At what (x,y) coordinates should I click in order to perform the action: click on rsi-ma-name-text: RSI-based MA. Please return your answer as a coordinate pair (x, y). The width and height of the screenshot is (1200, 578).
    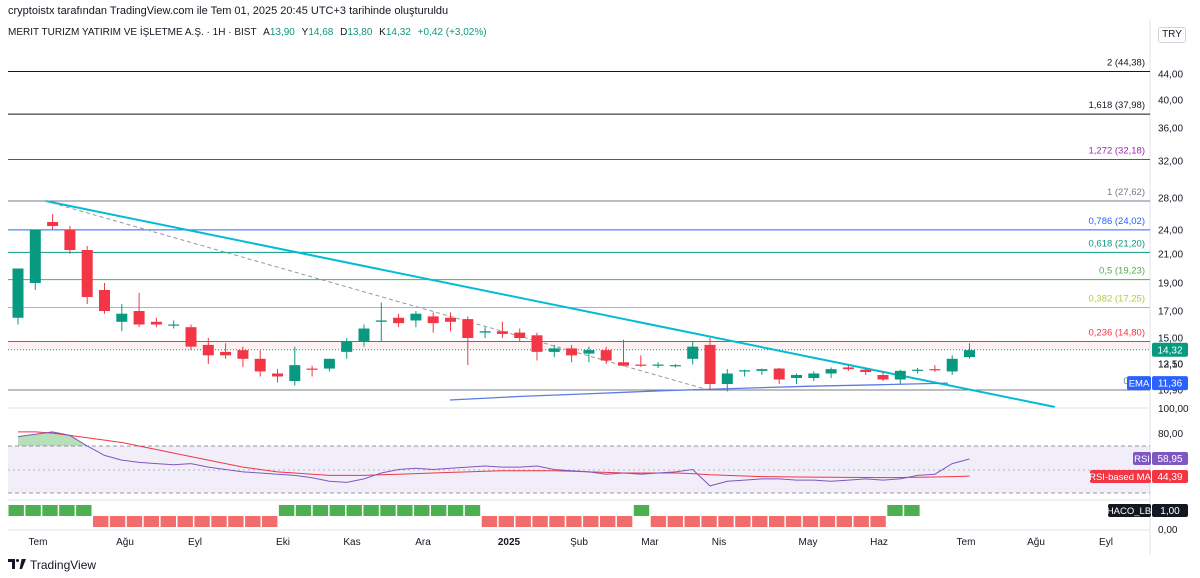
    Looking at the image, I should click on (1120, 477).